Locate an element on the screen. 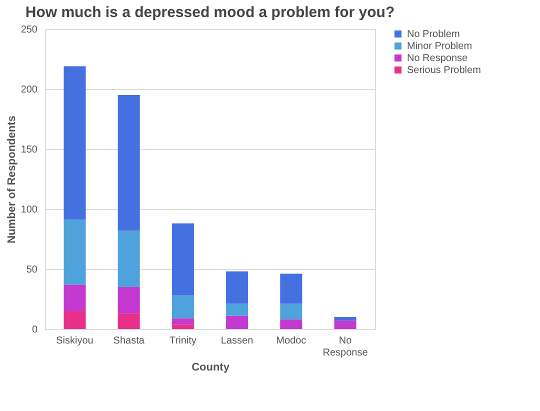 The image size is (540, 411). x-tick-label: Trinity is located at coordinates (183, 341).